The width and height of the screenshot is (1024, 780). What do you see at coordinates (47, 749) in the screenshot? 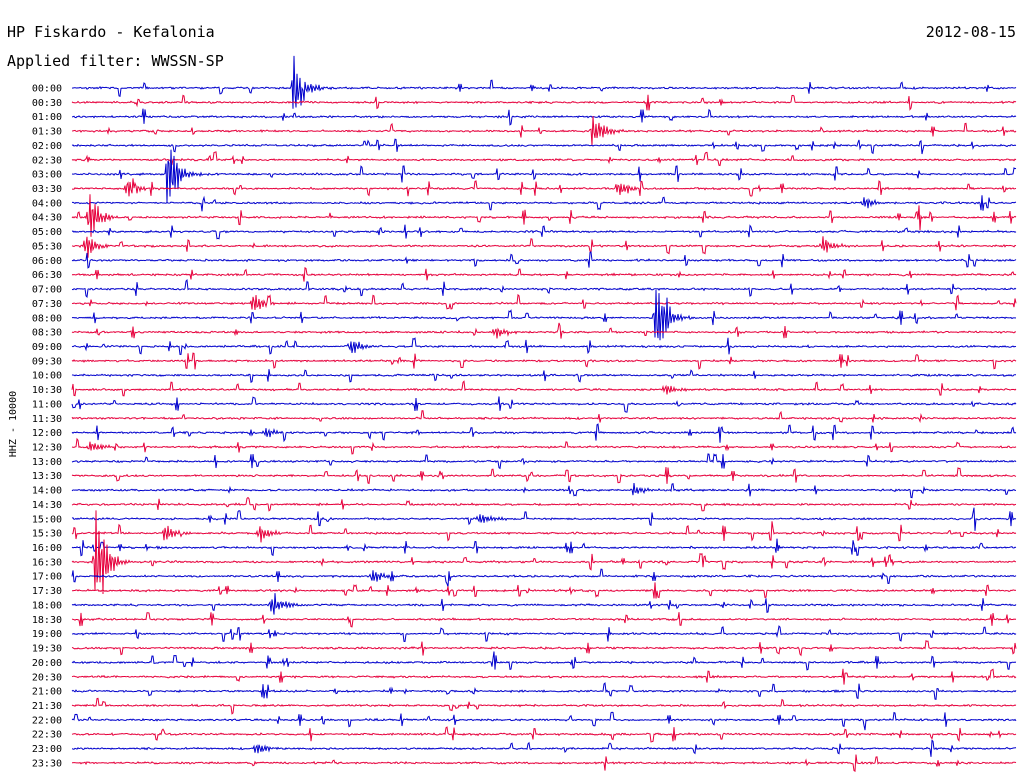
I see `tick-label: 23:00` at bounding box center [47, 749].